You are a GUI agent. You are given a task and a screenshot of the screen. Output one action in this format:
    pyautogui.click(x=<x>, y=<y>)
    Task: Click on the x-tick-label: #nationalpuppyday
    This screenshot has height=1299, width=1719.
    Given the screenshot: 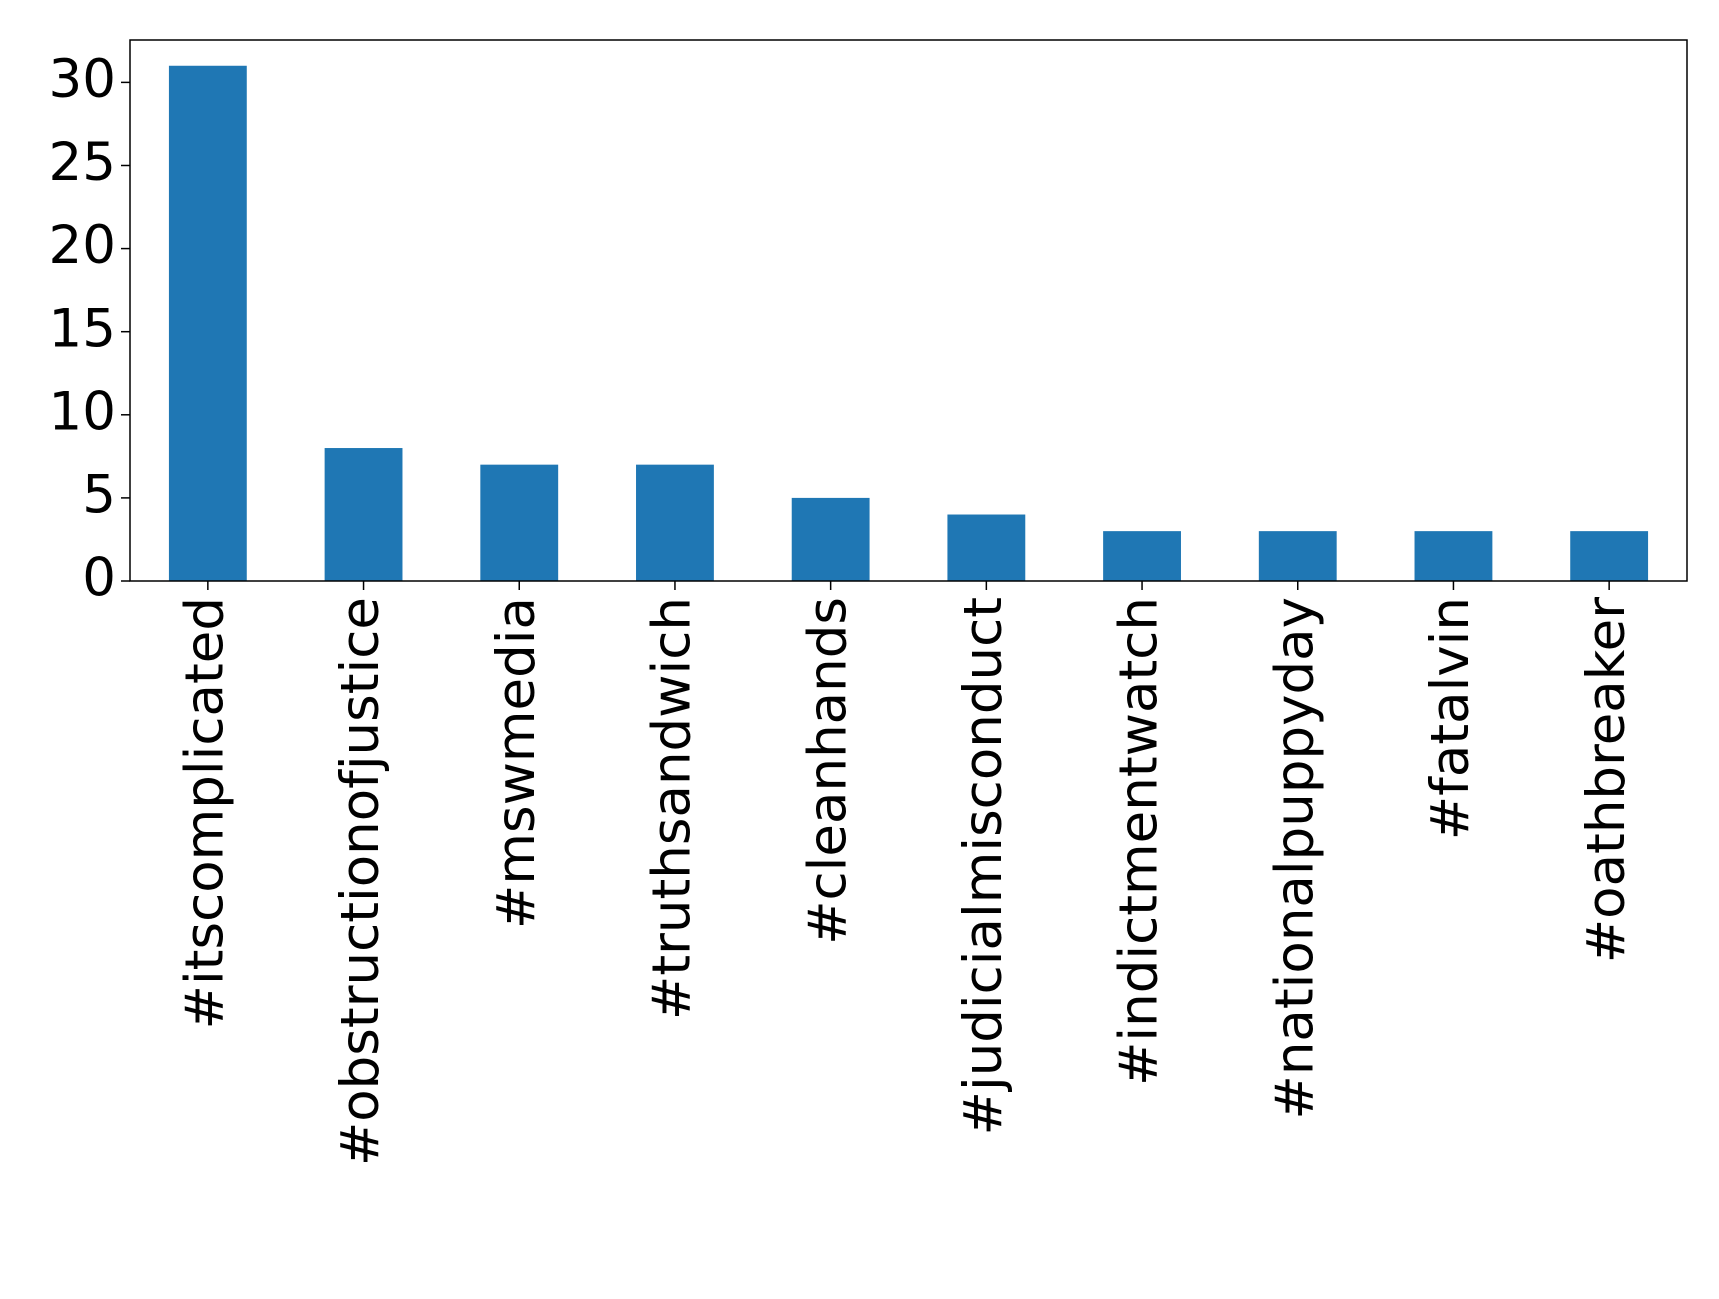 What is the action you would take?
    pyautogui.click(x=1294, y=858)
    